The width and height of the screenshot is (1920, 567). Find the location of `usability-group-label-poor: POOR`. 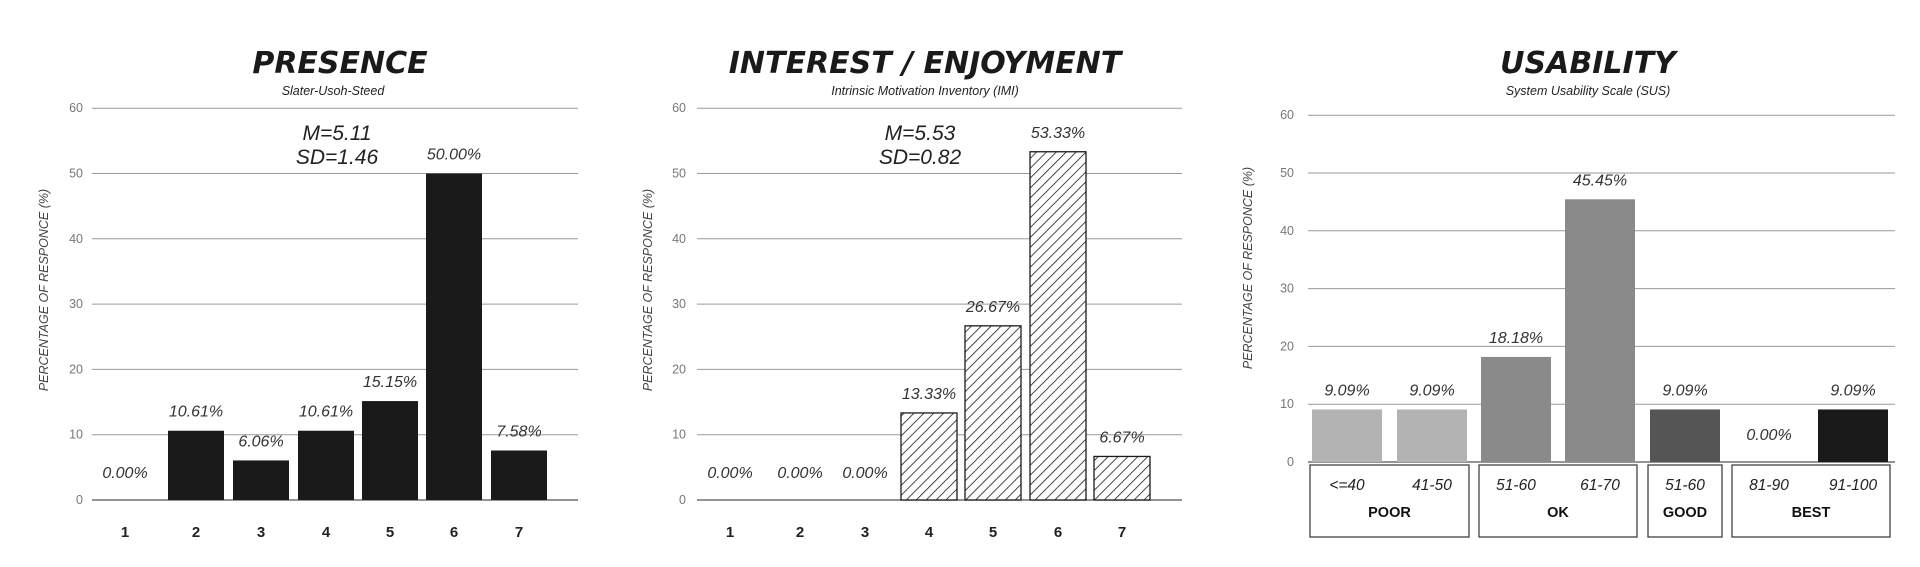

usability-group-label-poor: POOR is located at coordinates (1389, 513).